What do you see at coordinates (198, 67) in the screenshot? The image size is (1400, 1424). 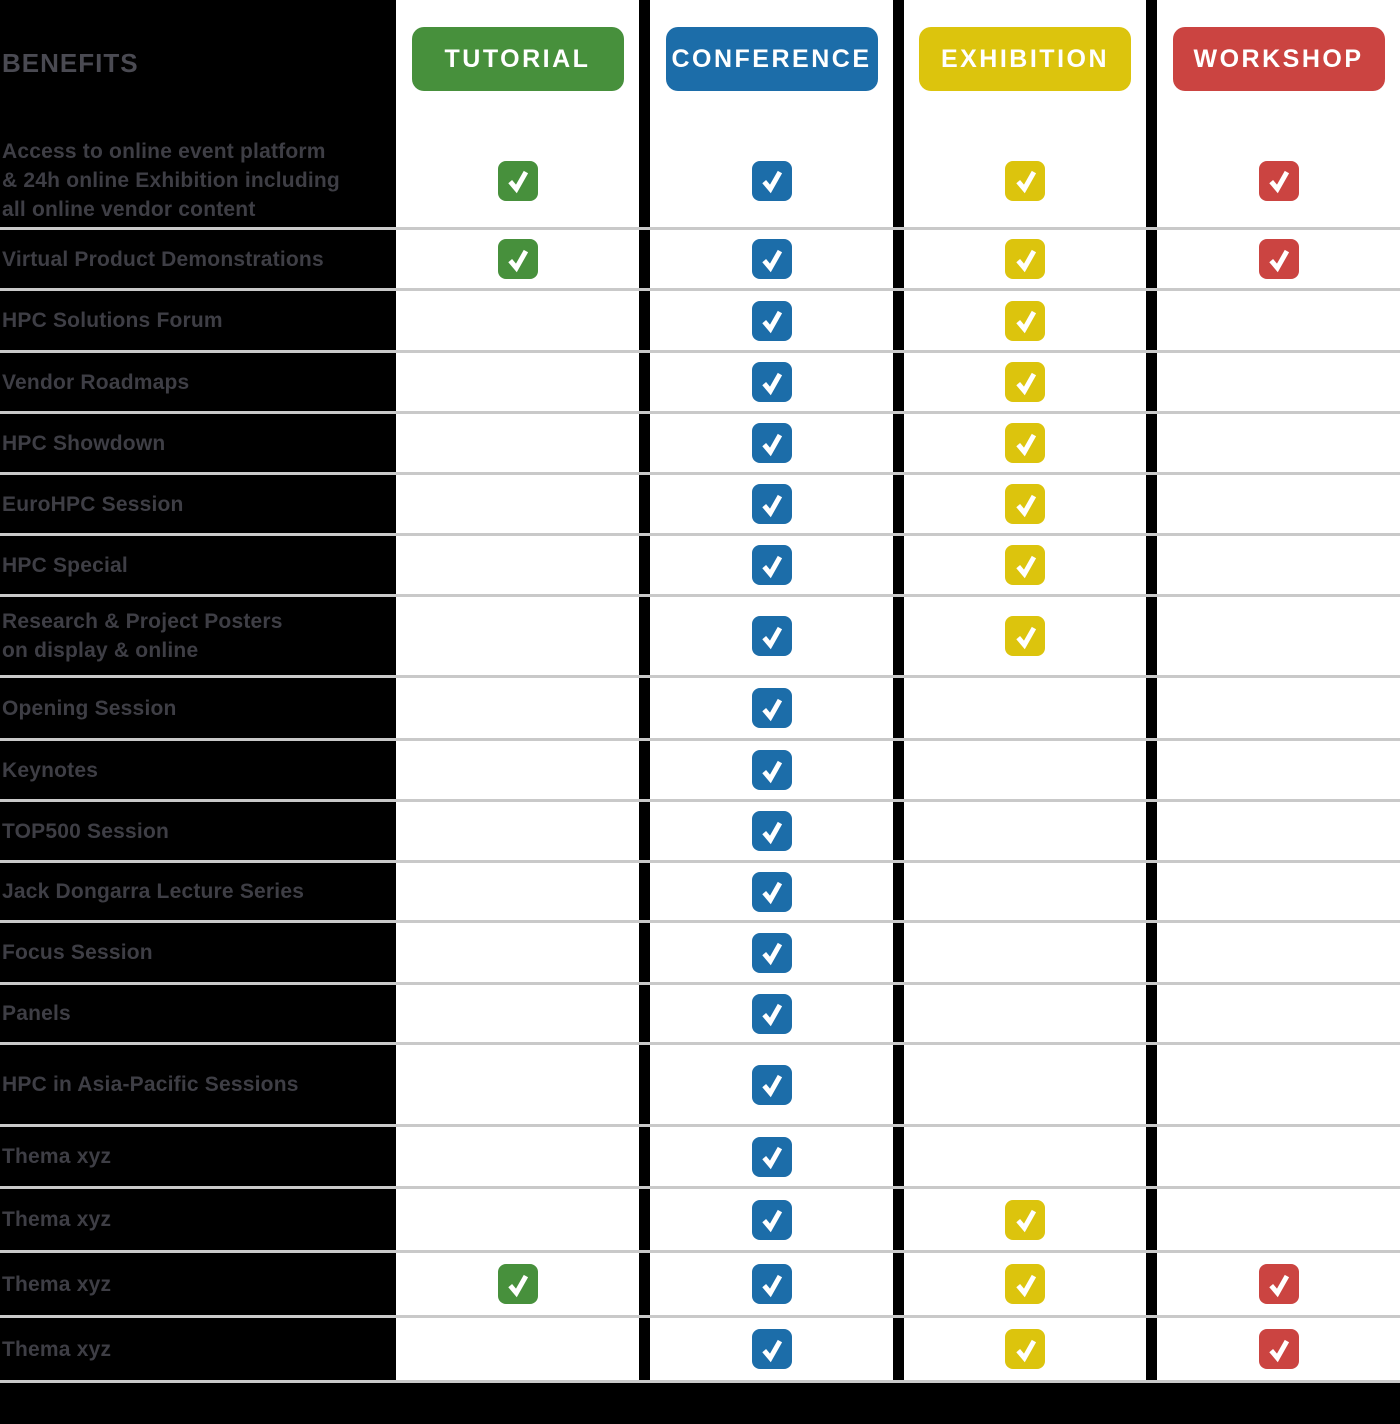 I see `benefits-heading-cell: BENEFITS` at bounding box center [198, 67].